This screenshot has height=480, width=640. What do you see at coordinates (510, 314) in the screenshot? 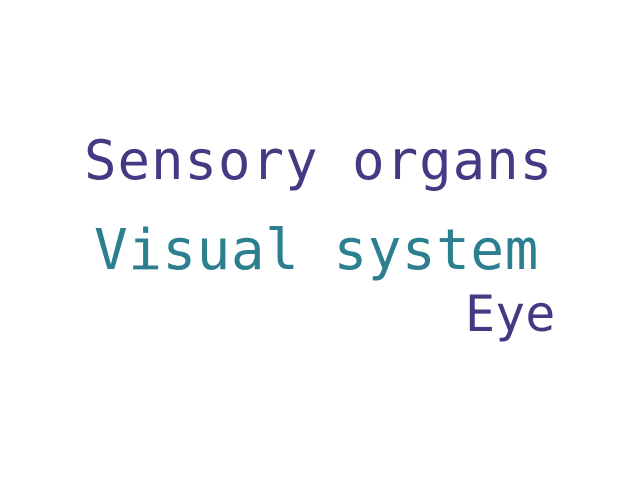
I see `word-eye: Eye` at bounding box center [510, 314].